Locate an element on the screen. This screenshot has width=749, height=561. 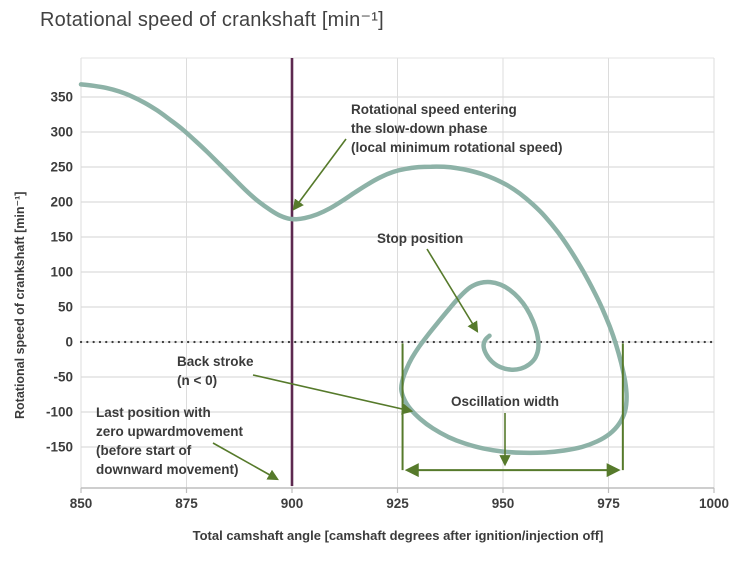
y-tick-label: 150 is located at coordinates (61, 237).